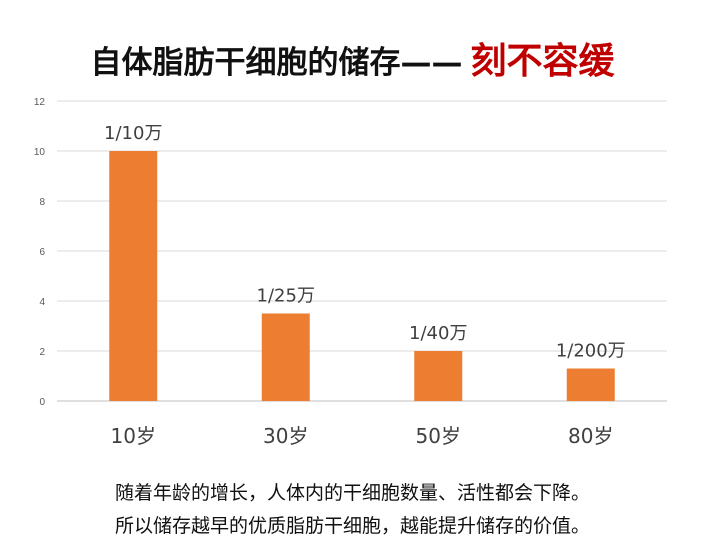 The width and height of the screenshot is (705, 557). What do you see at coordinates (133, 436) in the screenshot?
I see `x-tick-label: 10岁` at bounding box center [133, 436].